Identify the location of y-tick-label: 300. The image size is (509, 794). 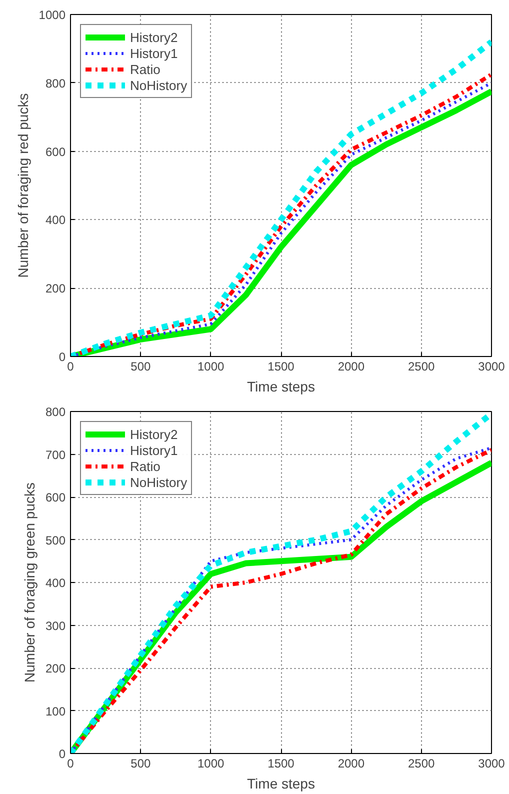
(55, 625).